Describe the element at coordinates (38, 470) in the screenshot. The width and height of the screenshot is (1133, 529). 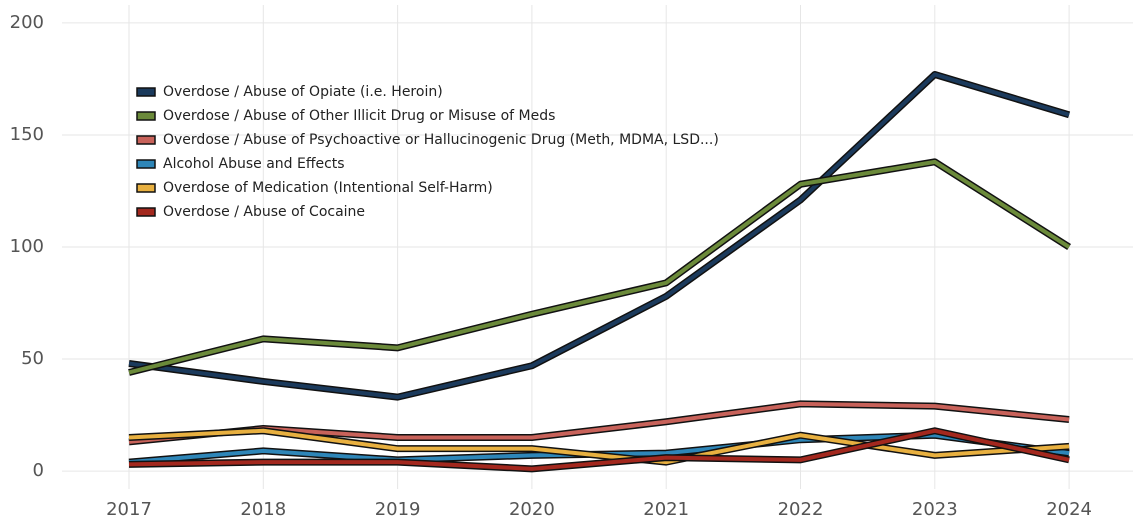
I see `y-tick-label: 0` at that location.